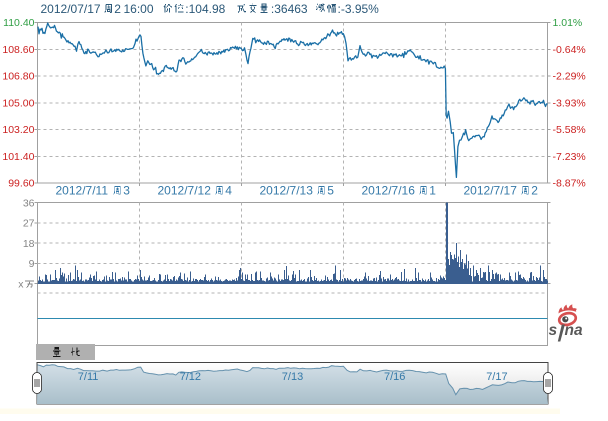 This screenshot has height=421, width=608. Describe the element at coordinates (139, 9) in the screenshot. I see `svg-text: 16:00` at that location.